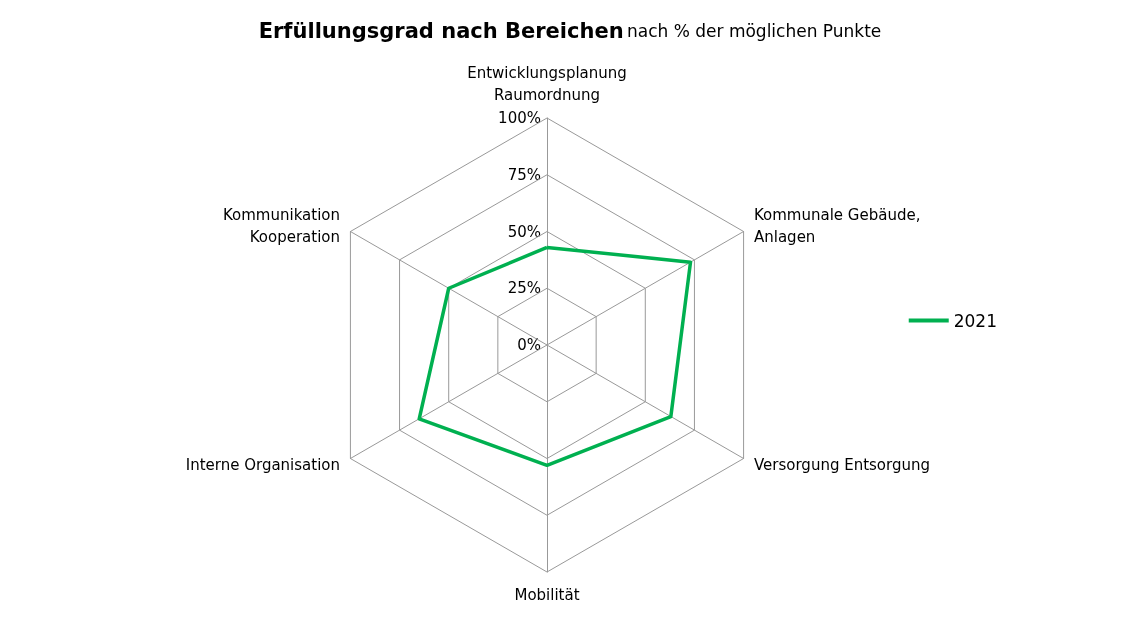 The width and height of the screenshot is (1140, 641). Describe the element at coordinates (975, 320) in the screenshot. I see `legend-label: 2021` at that location.